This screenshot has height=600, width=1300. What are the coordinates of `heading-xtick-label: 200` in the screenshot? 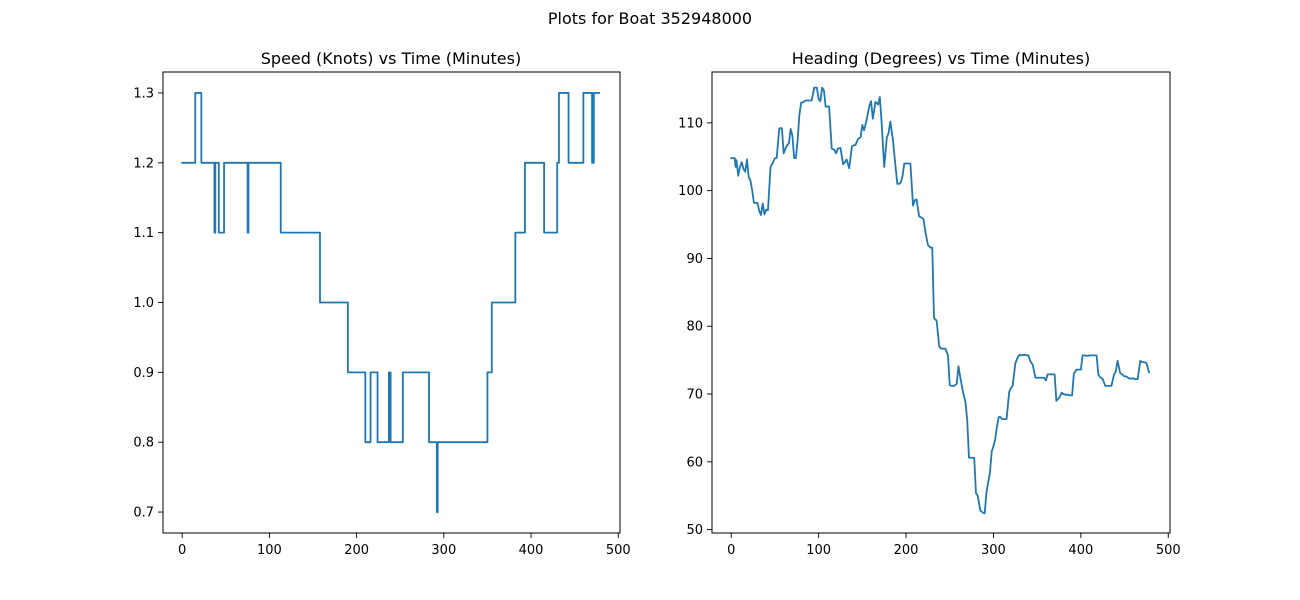 It's located at (906, 550).